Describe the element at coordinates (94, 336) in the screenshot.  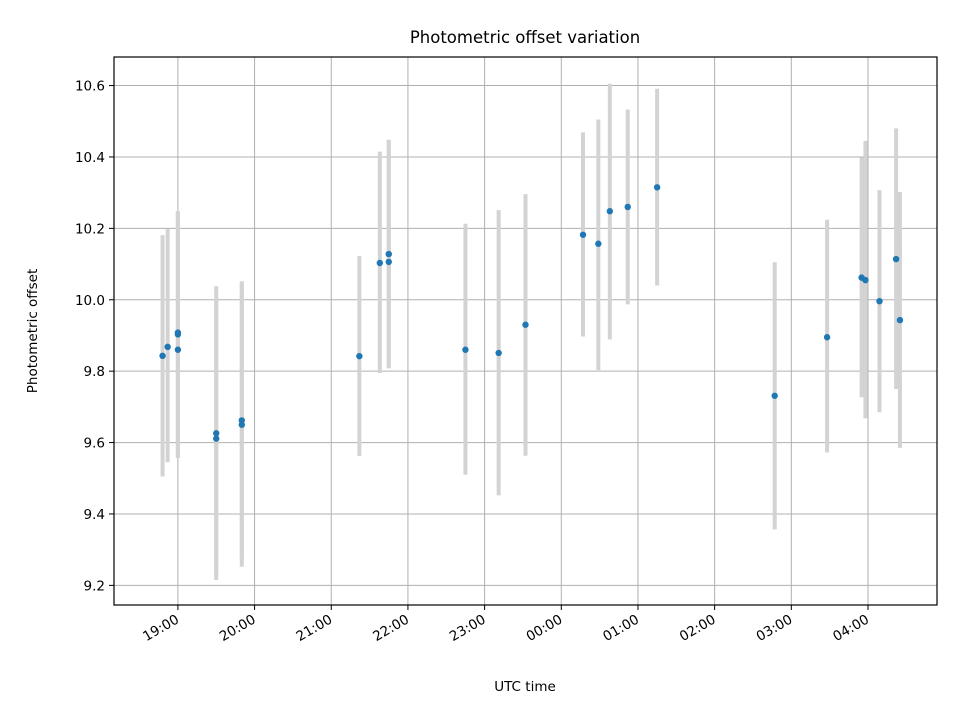
I see `y-axis-ticks: 9.2 9.4 9.6 9.8 10.0 10.2 10.4 10.6` at that location.